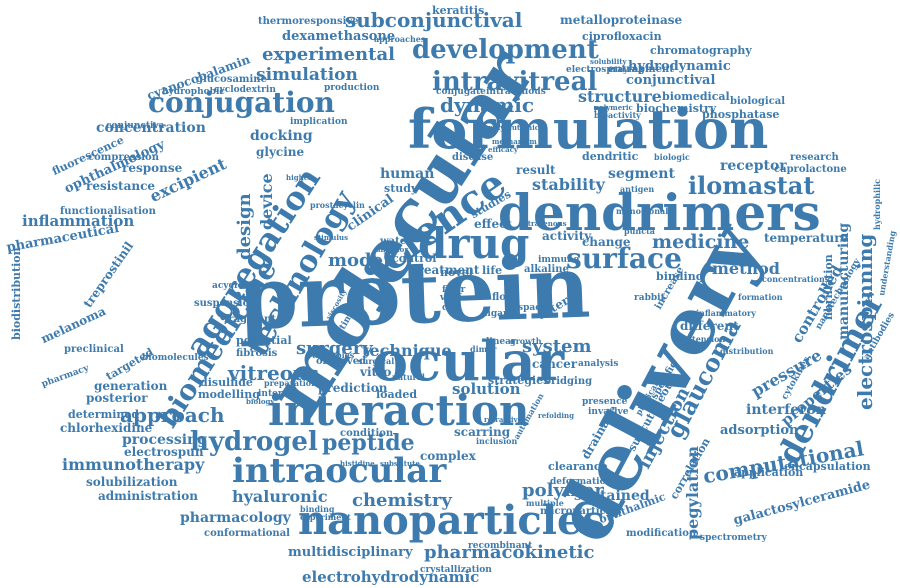 The image size is (900, 588). I want to click on word-hydrogel: hydrogel, so click(254, 442).